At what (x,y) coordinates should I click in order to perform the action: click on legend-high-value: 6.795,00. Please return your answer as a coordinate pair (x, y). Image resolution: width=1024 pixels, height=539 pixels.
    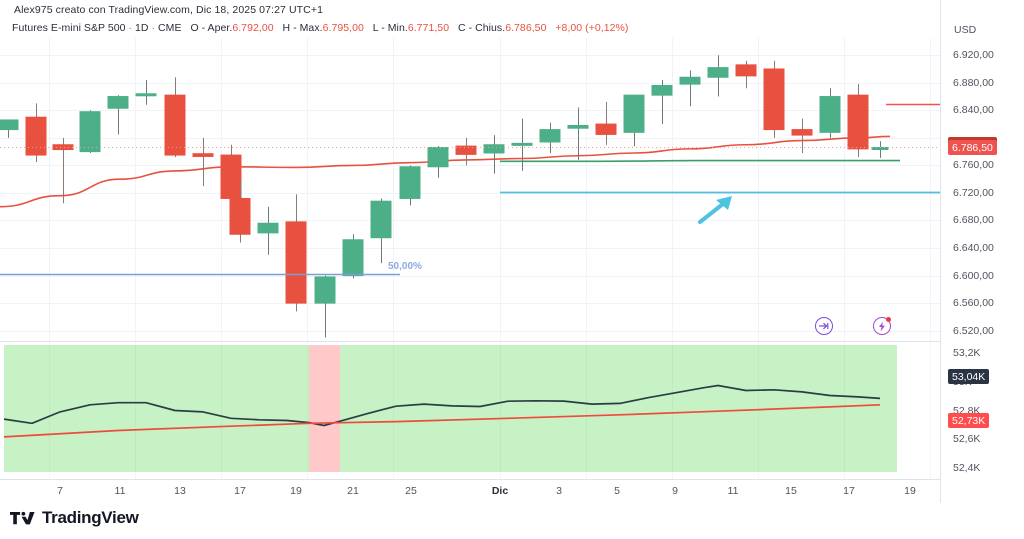
    Looking at the image, I should click on (343, 28).